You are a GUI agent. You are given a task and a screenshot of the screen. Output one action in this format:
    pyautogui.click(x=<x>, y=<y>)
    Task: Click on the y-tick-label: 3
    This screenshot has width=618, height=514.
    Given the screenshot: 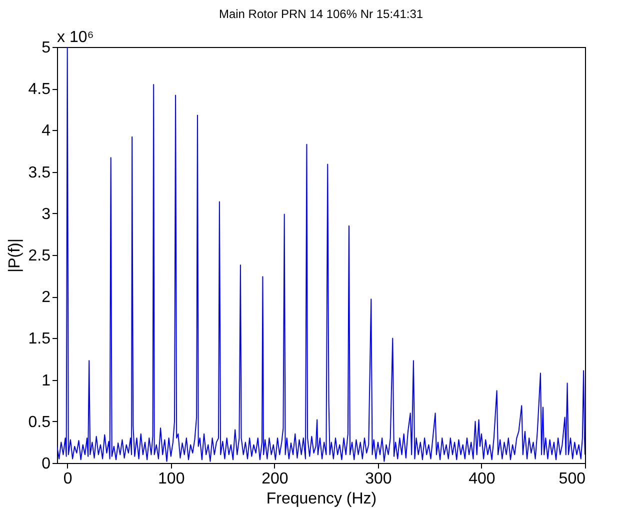 What is the action you would take?
    pyautogui.click(x=46, y=214)
    